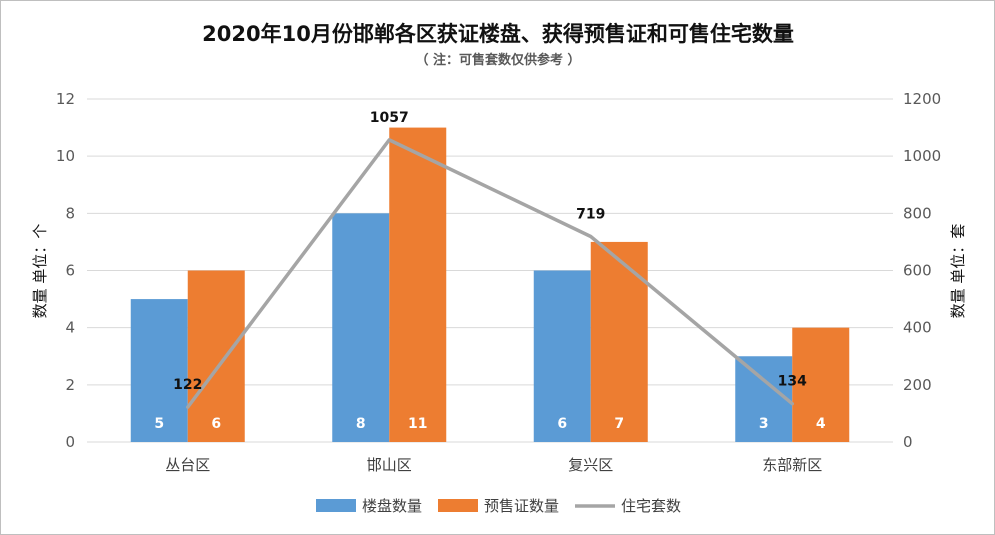 This screenshot has height=535, width=995. I want to click on bar-value-label: 3, so click(764, 424).